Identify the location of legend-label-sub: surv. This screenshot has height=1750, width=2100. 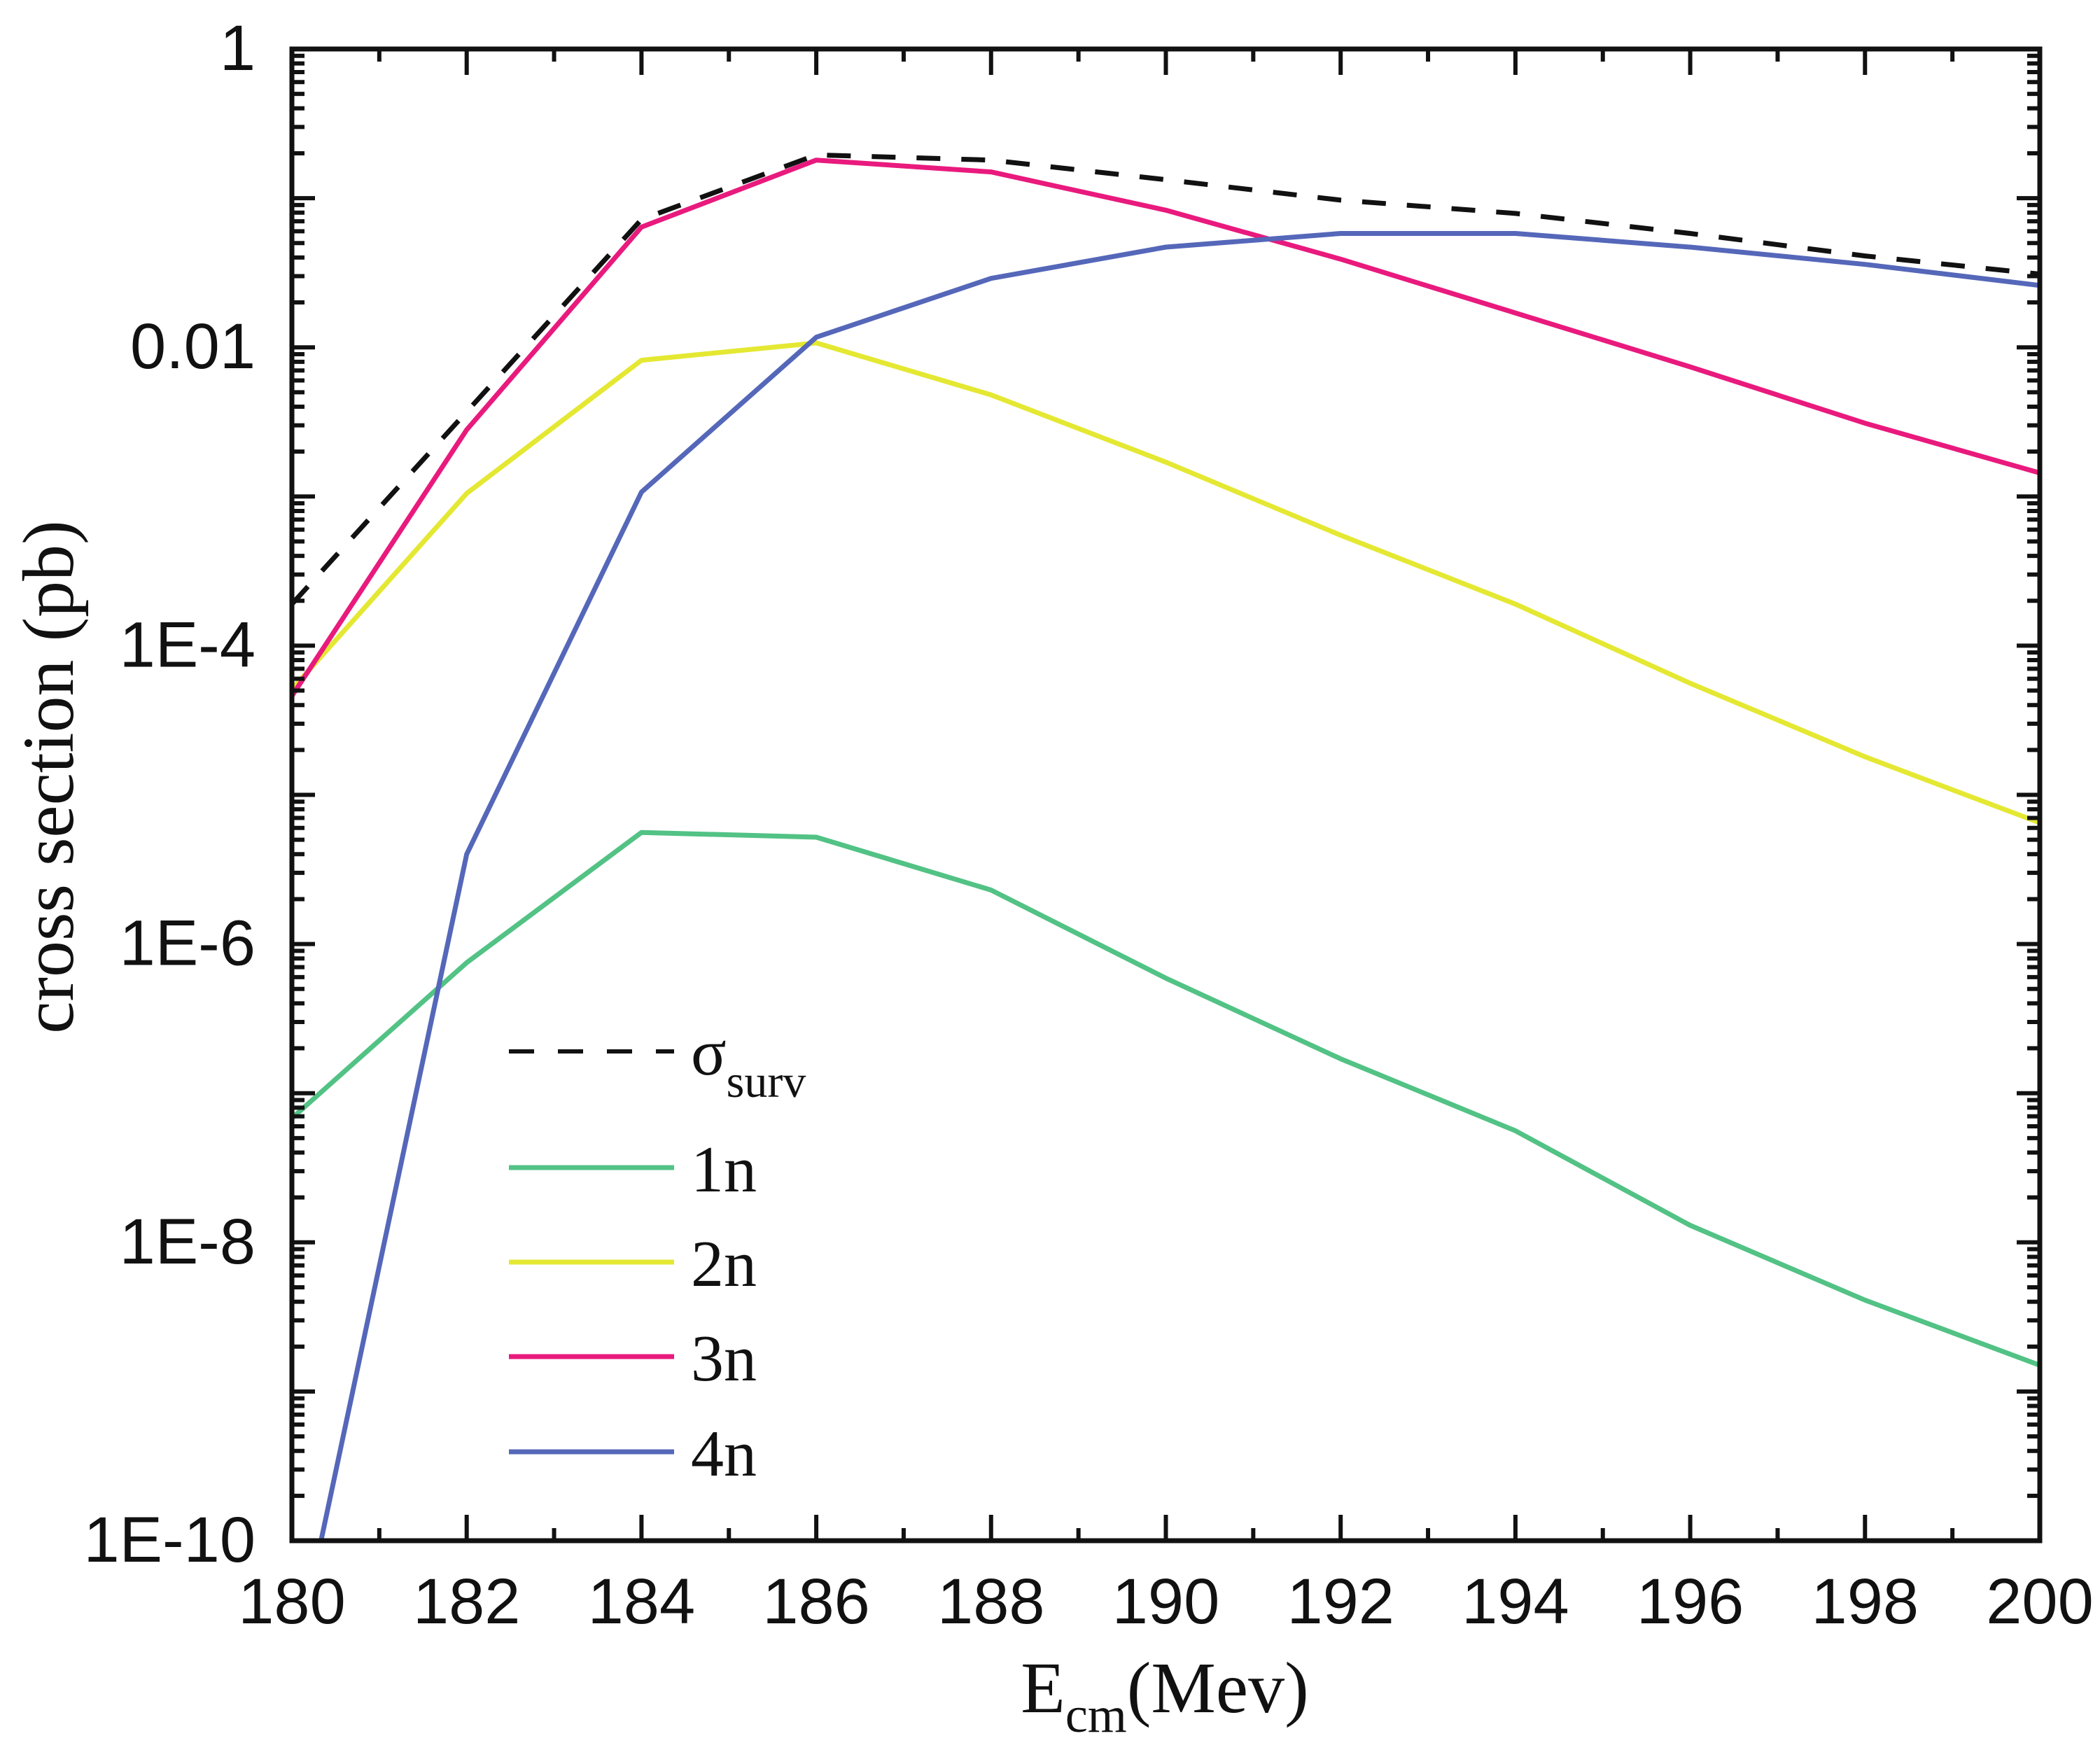
(766, 1081).